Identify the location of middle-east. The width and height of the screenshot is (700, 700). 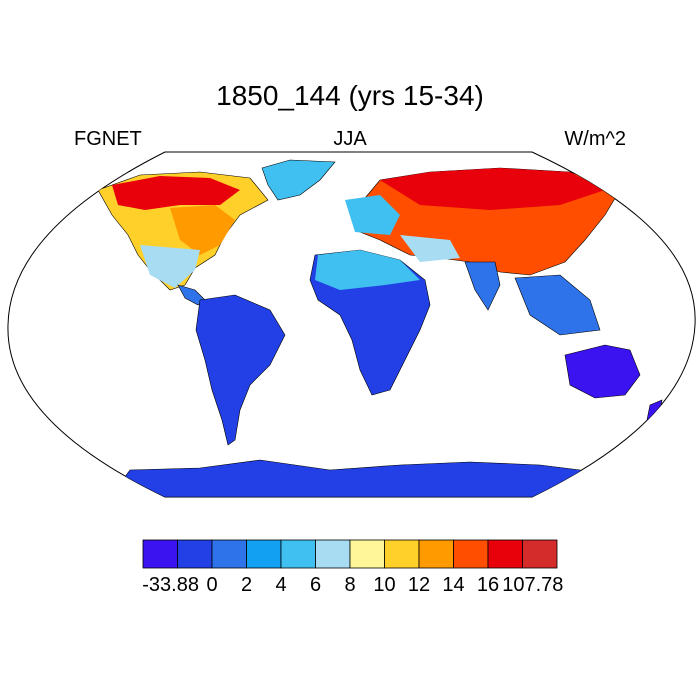
(430, 248).